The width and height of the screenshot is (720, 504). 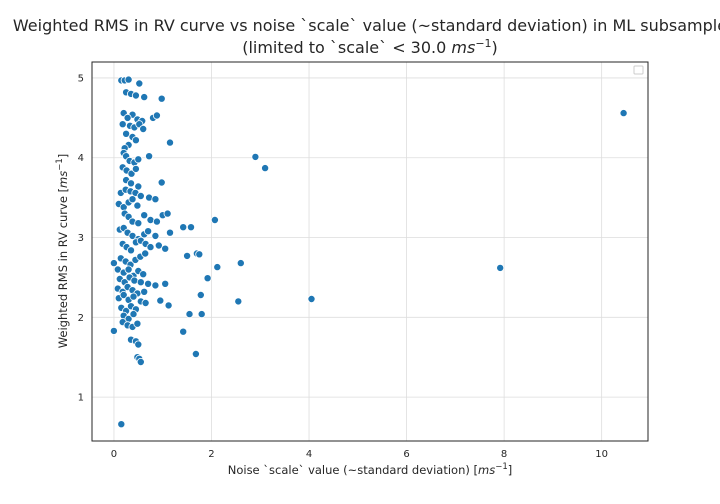 What do you see at coordinates (114, 454) in the screenshot?
I see `x-tick-label: 0` at bounding box center [114, 454].